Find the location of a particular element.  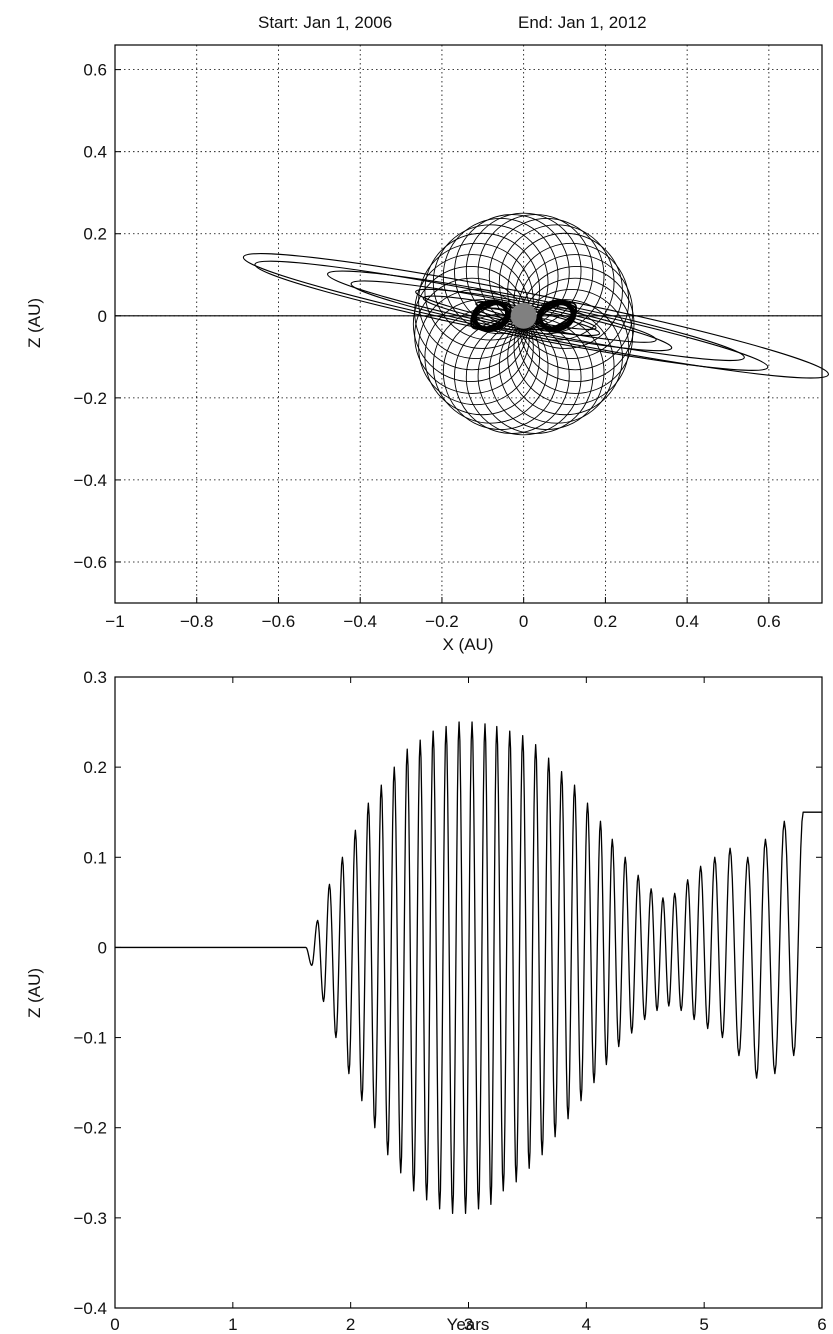

zt-x-tick-label: 6 is located at coordinates (821, 1324).